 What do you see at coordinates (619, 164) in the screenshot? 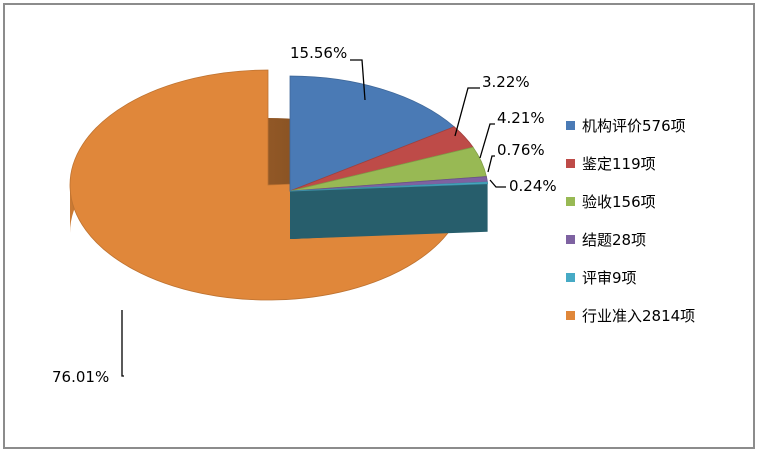
I see `legend-label-1: 鉴定119项` at bounding box center [619, 164].